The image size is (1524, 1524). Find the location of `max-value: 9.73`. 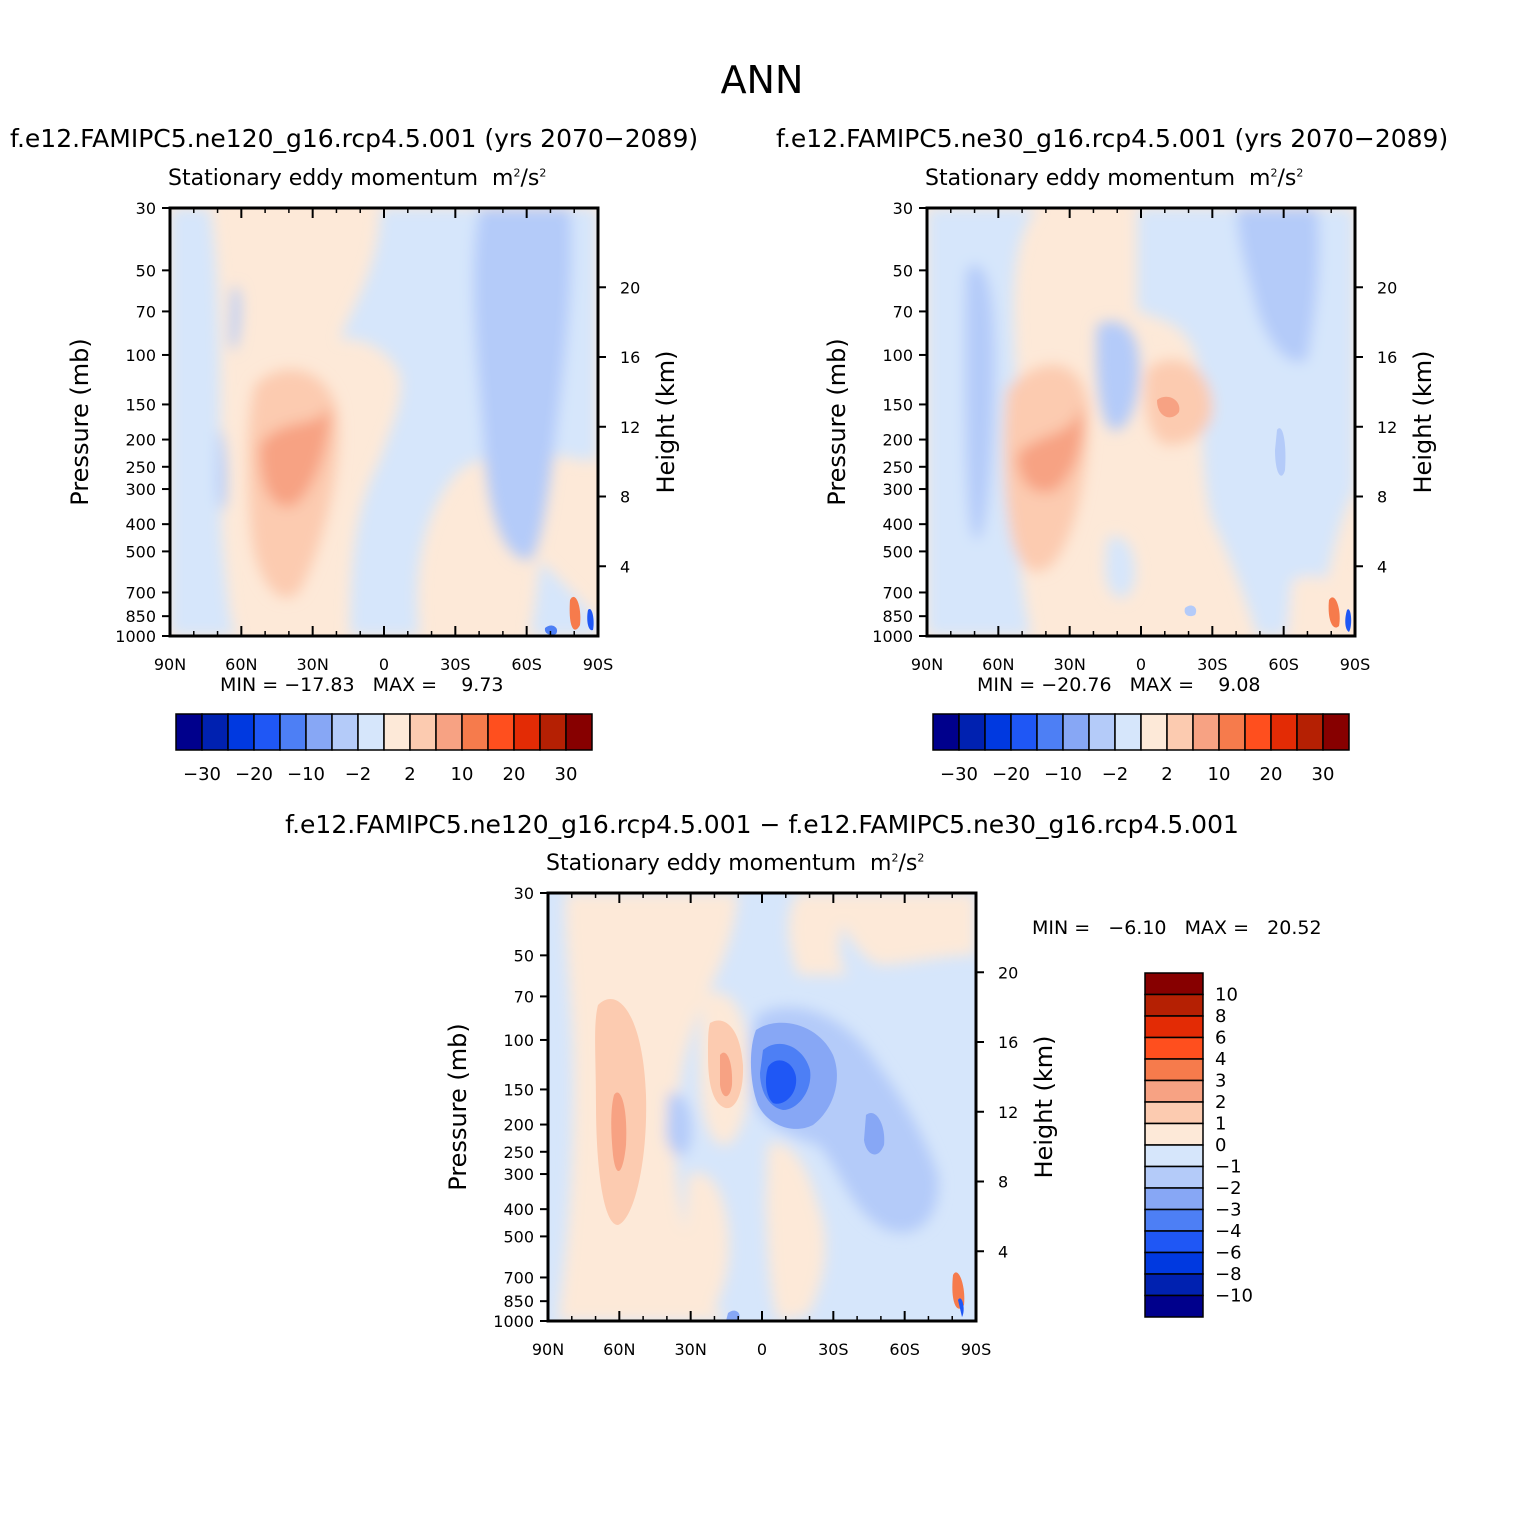

max-value: 9.73 is located at coordinates (482, 685).